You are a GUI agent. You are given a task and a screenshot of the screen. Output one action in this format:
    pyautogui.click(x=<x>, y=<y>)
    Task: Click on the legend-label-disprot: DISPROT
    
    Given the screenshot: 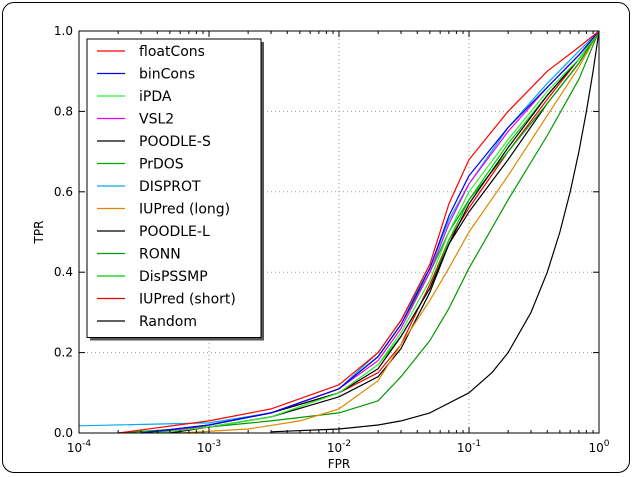 What is the action you would take?
    pyautogui.click(x=170, y=187)
    